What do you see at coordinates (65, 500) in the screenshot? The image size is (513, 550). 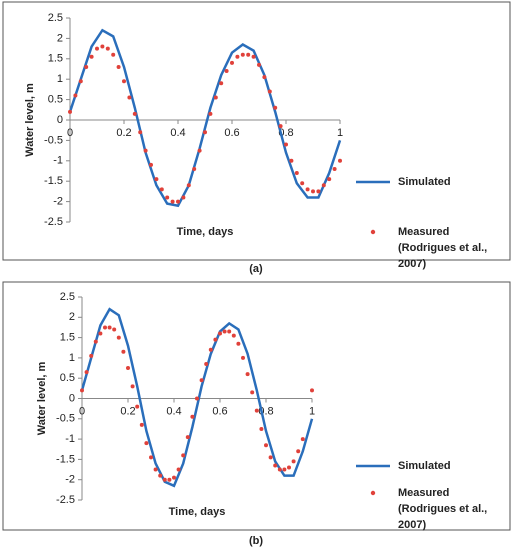 I see `y-tick-label: -2.5` at bounding box center [65, 500].